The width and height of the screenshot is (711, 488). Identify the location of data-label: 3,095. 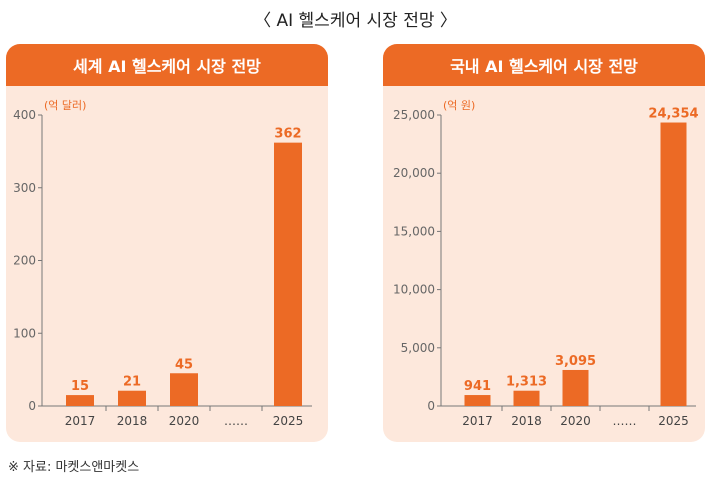
(575, 361).